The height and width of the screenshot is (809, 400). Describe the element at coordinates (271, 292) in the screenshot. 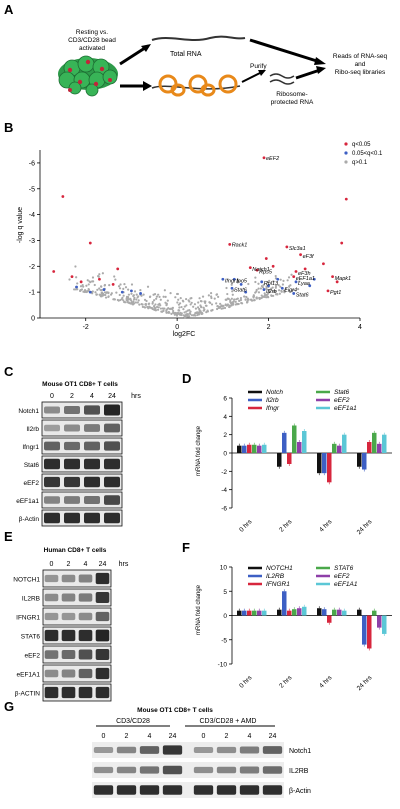

I see `gene-label: Il2rb` at that location.